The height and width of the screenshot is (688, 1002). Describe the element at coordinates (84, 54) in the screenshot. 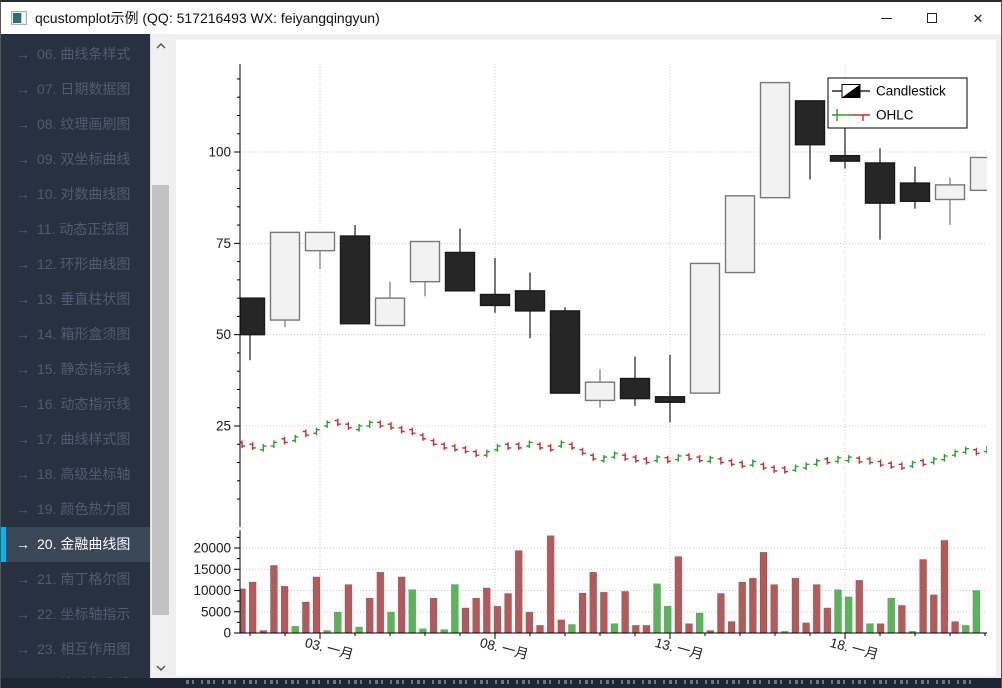

I see `sidebar-item-label: 06. 曲线条样式` at that location.